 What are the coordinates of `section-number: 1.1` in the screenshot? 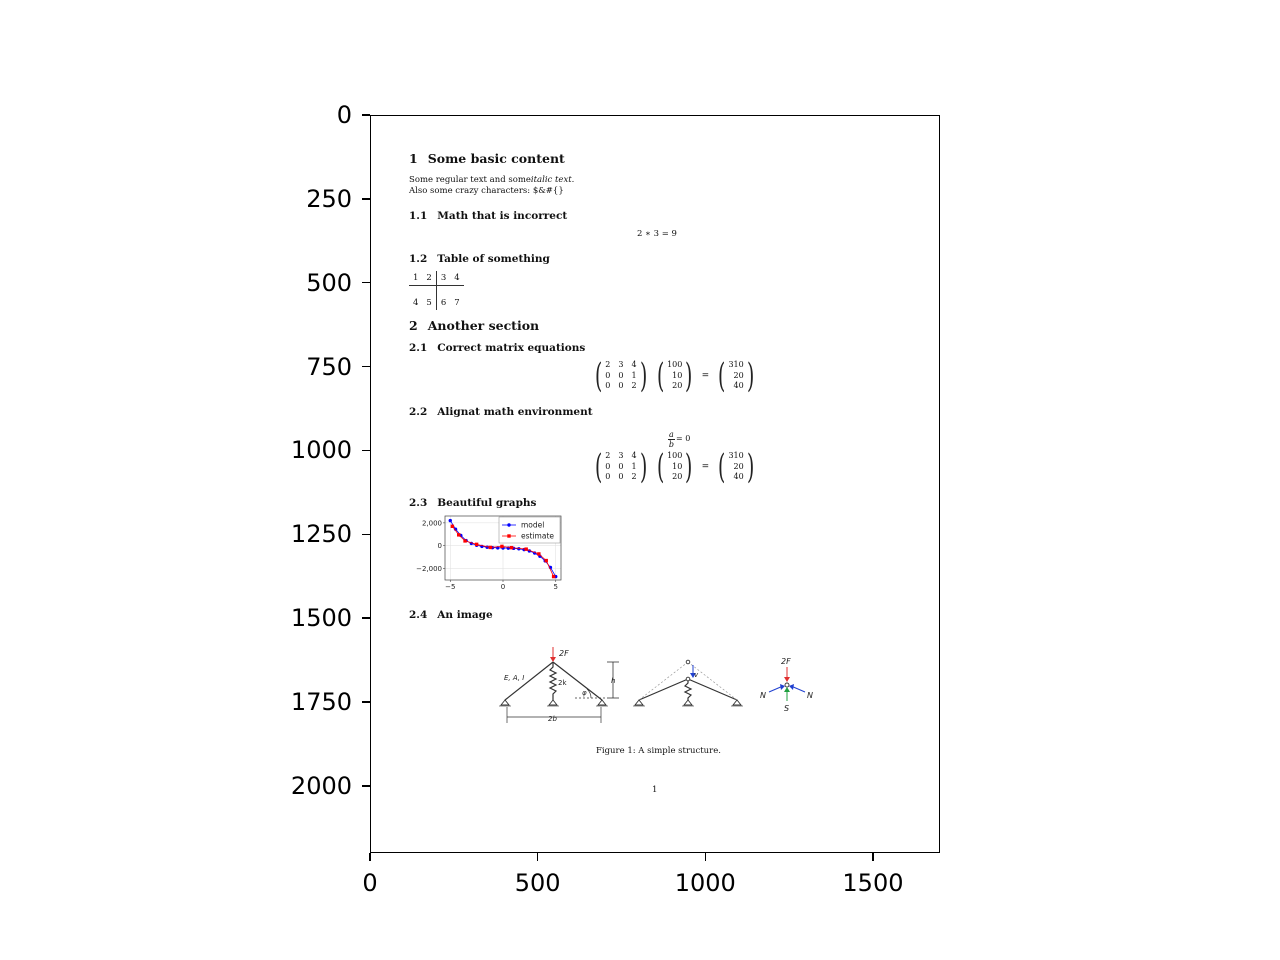 It's located at (418, 216).